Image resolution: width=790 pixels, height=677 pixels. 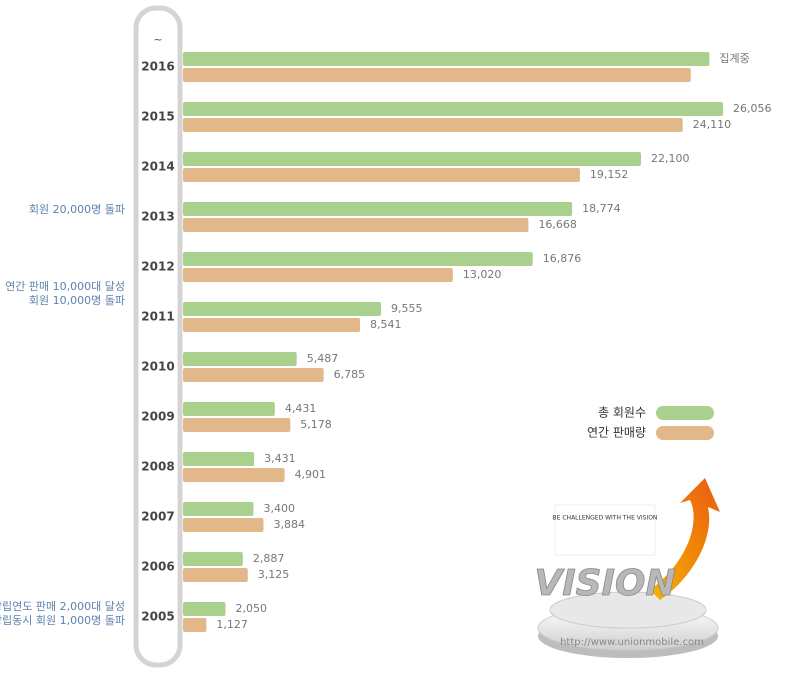 What do you see at coordinates (323, 358) in the screenshot?
I see `value-label: 5,487` at bounding box center [323, 358].